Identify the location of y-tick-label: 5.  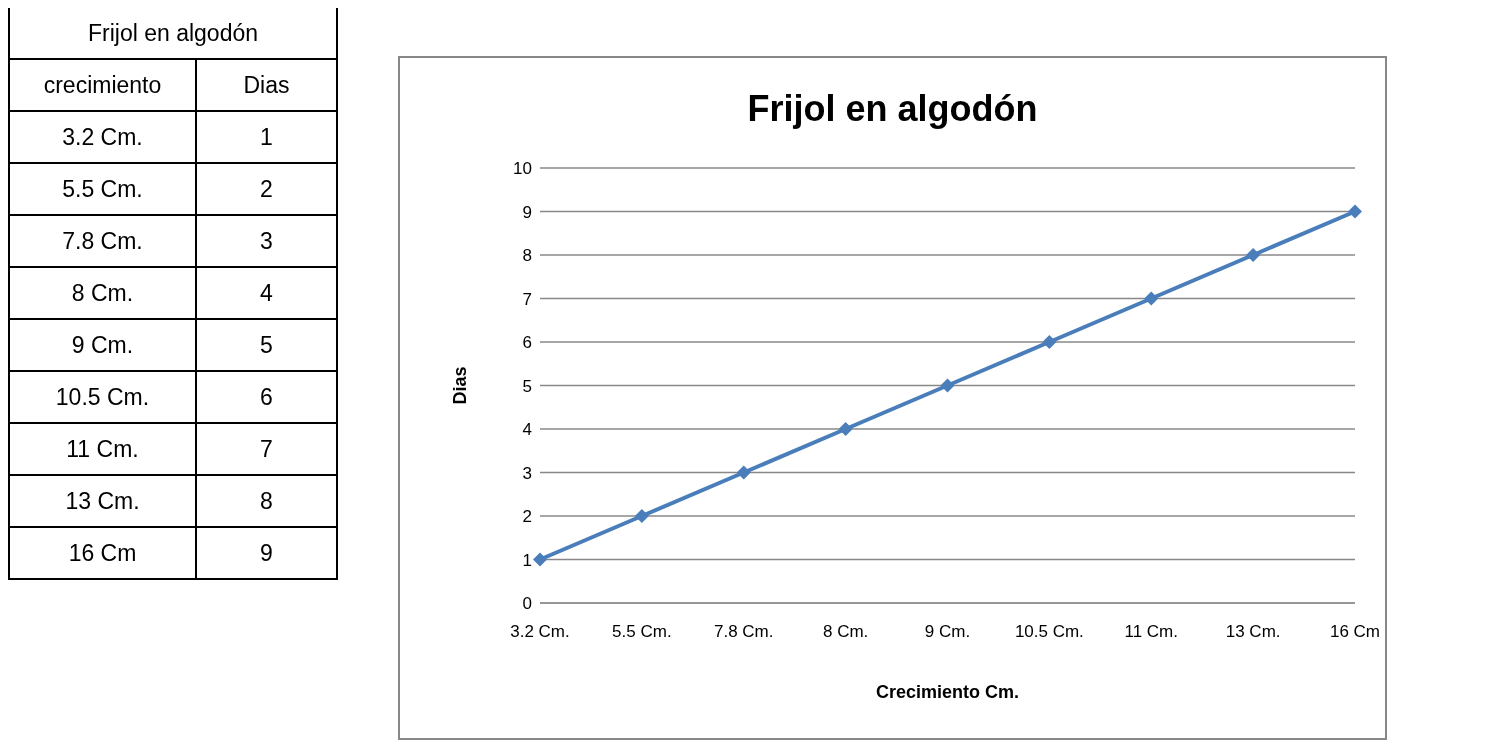
(527, 386).